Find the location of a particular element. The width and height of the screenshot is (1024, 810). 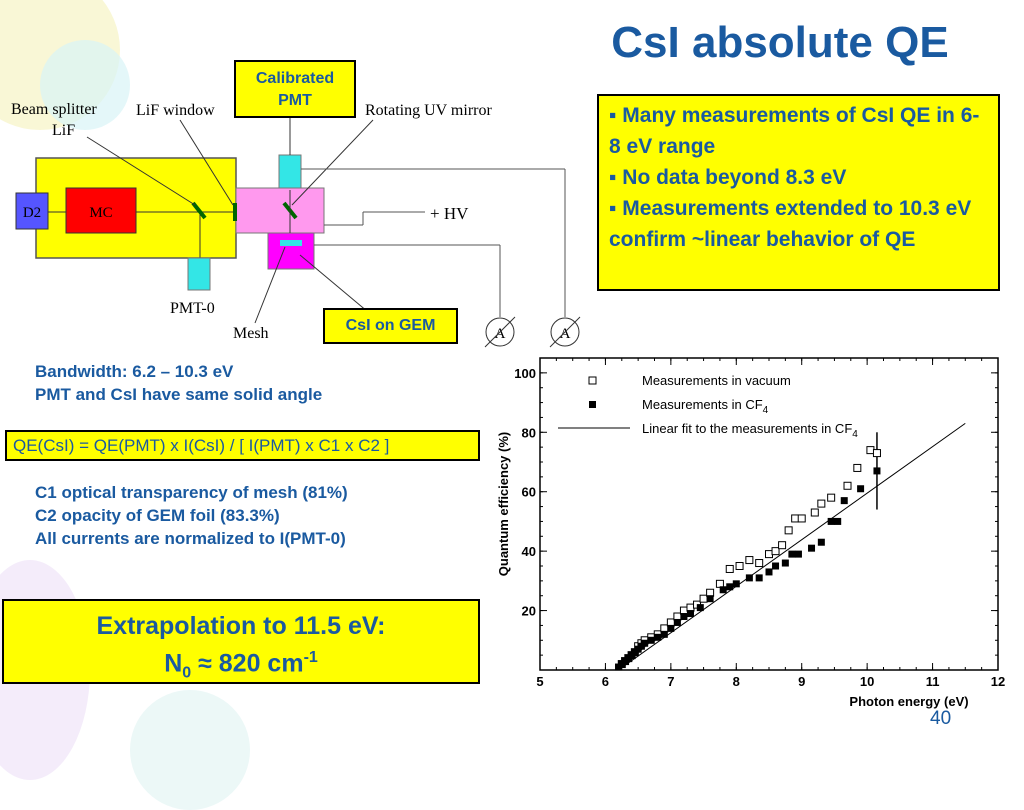

mirror-chamber is located at coordinates (280, 210).